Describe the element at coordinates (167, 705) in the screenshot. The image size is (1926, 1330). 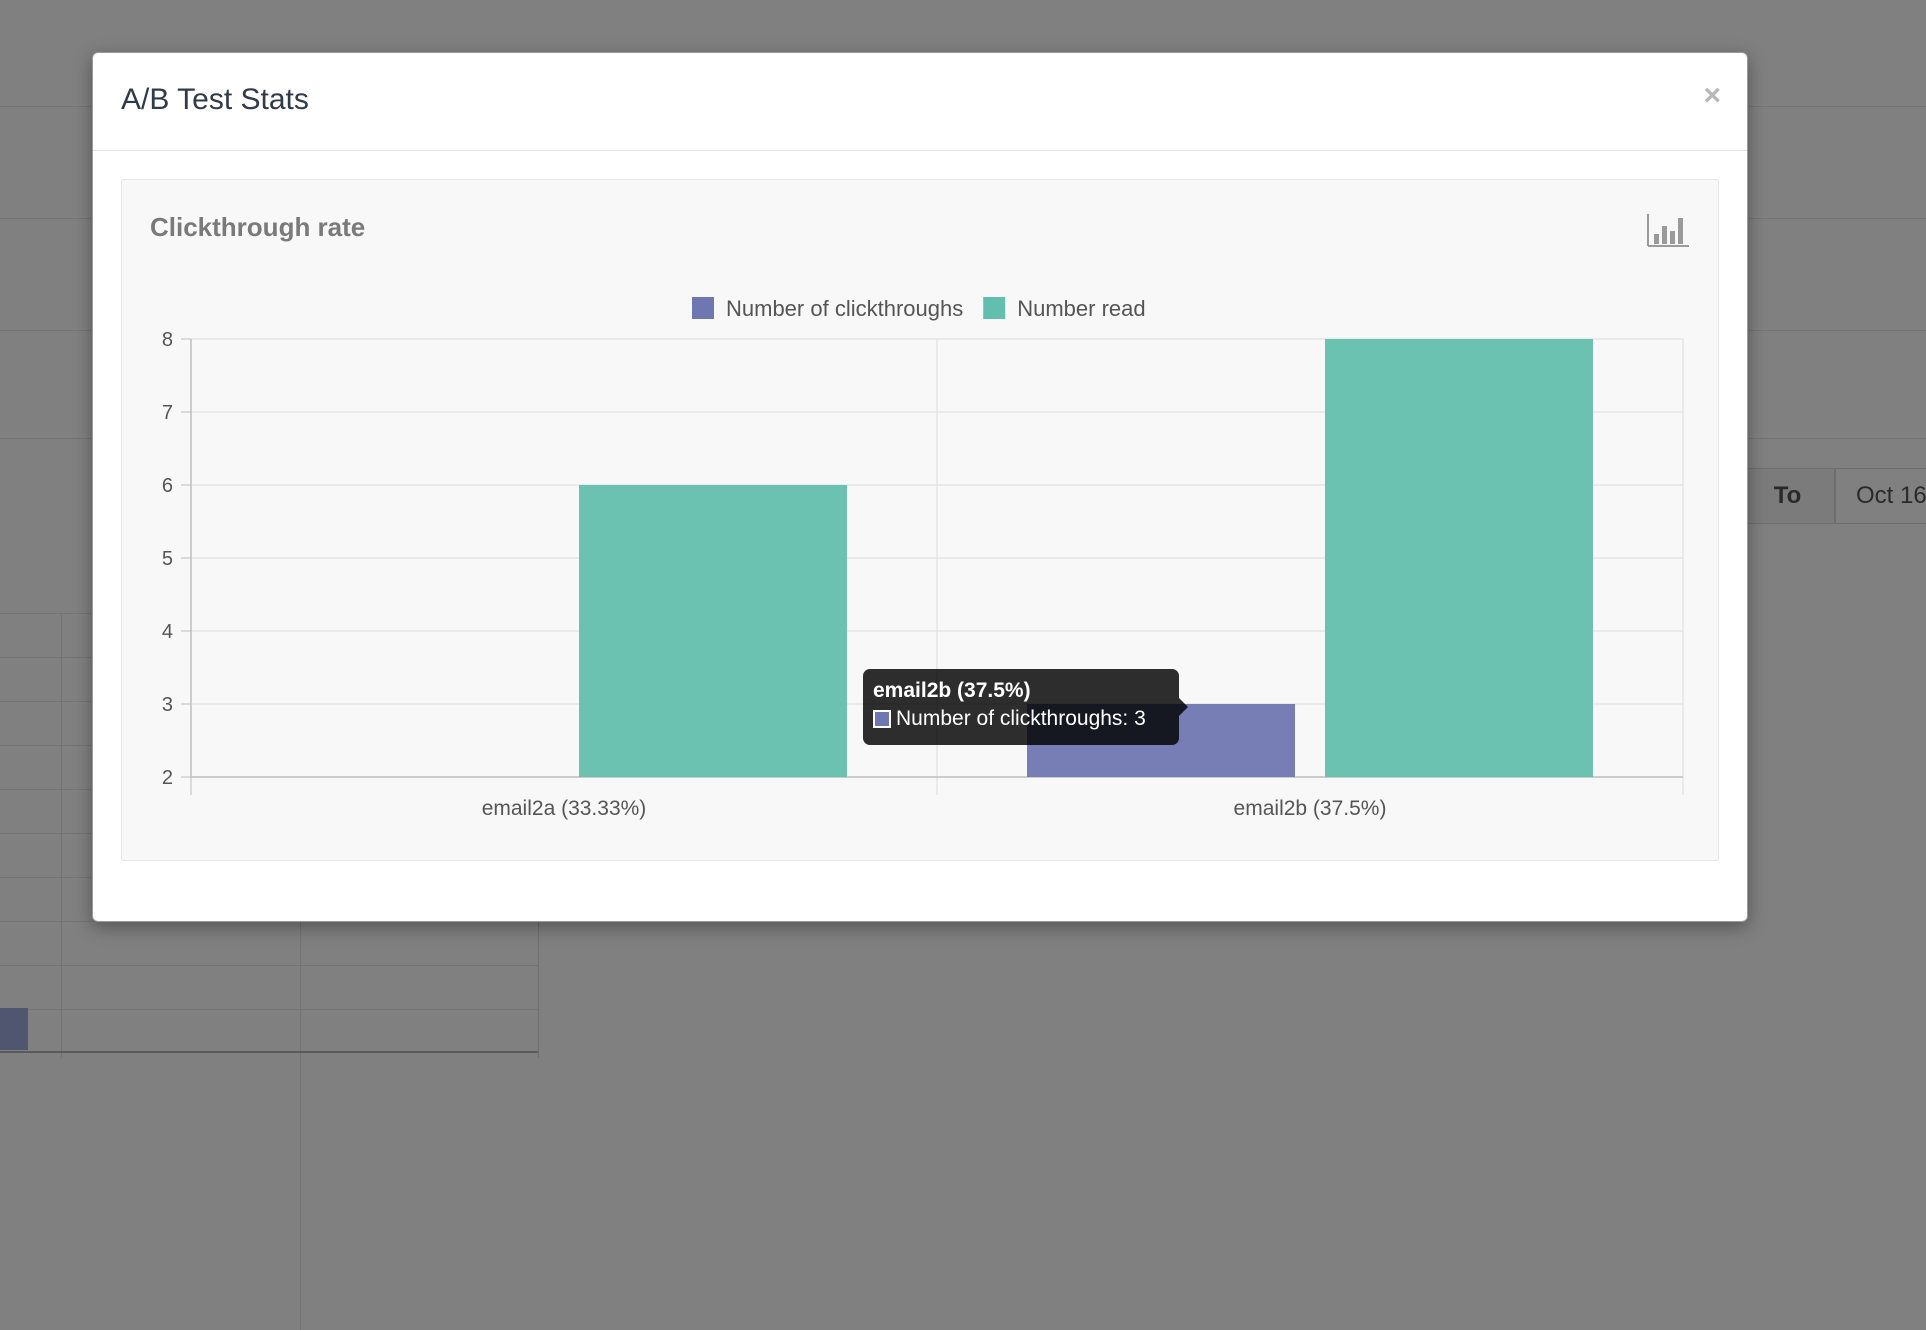
I see `y-tick-label: 3` at that location.